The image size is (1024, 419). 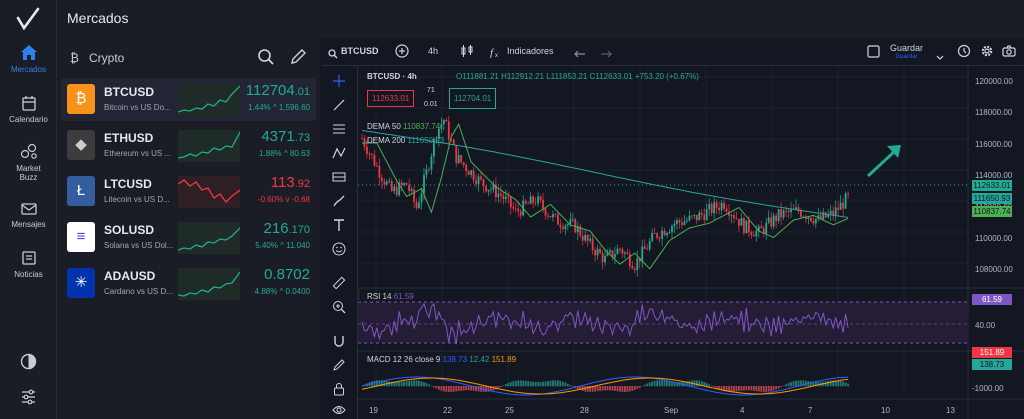 What do you see at coordinates (290, 182) in the screenshot?
I see `row-price: 113.92` at bounding box center [290, 182].